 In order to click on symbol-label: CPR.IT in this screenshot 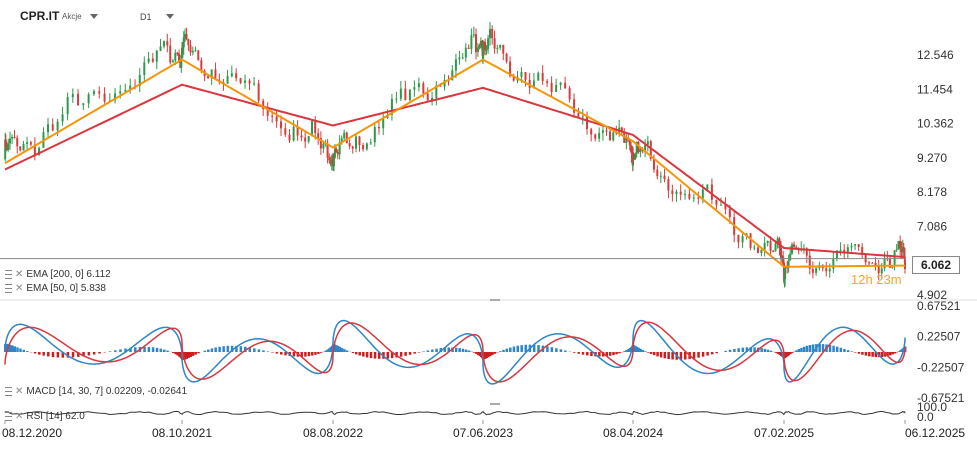, I will do `click(40, 16)`.